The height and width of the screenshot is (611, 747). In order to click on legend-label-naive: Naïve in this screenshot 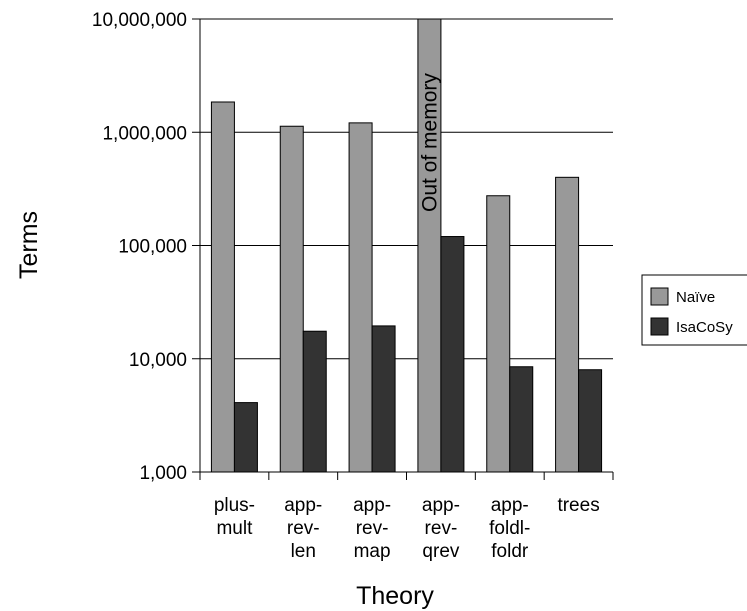, I will do `click(695, 297)`.